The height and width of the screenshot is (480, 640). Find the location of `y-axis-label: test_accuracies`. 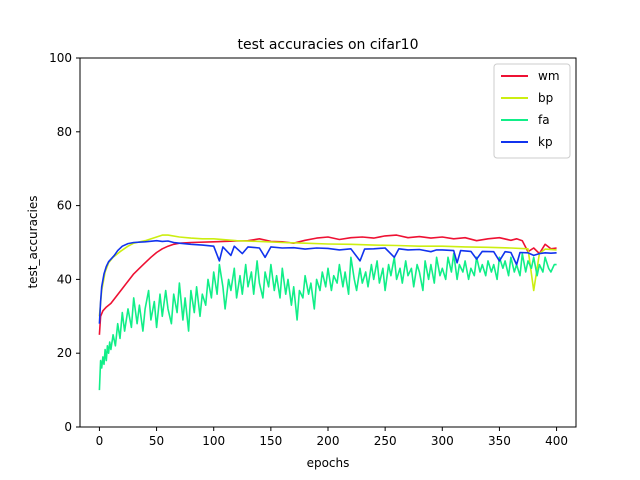

y-axis-label: test_accuracies is located at coordinates (33, 241).